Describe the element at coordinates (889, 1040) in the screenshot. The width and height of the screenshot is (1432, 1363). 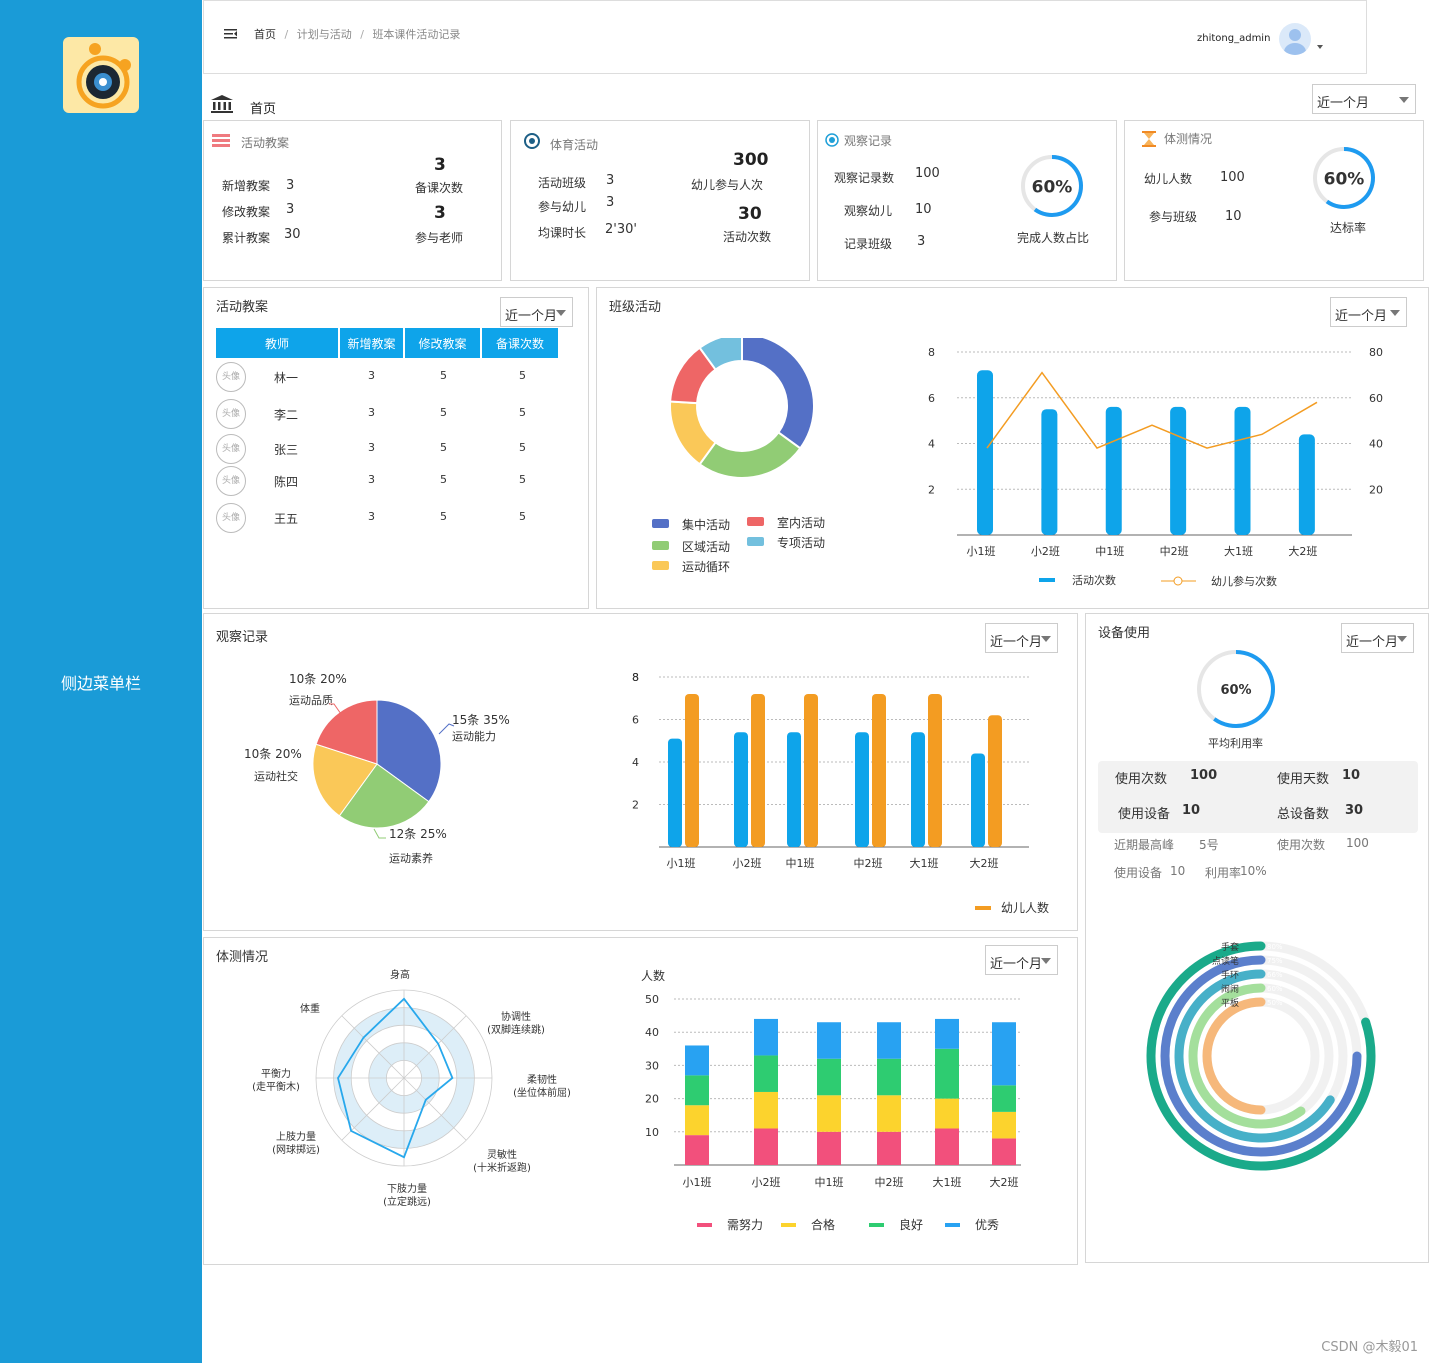
I see `stack-segment-优秀` at that location.